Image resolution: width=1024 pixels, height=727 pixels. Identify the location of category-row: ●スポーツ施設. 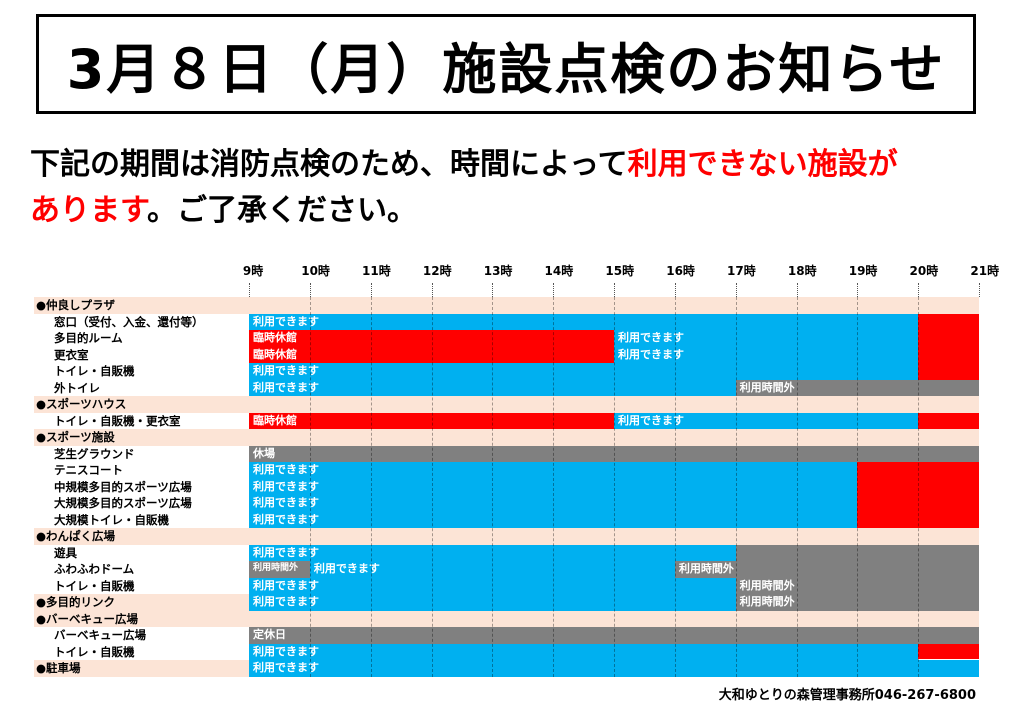
(506, 437).